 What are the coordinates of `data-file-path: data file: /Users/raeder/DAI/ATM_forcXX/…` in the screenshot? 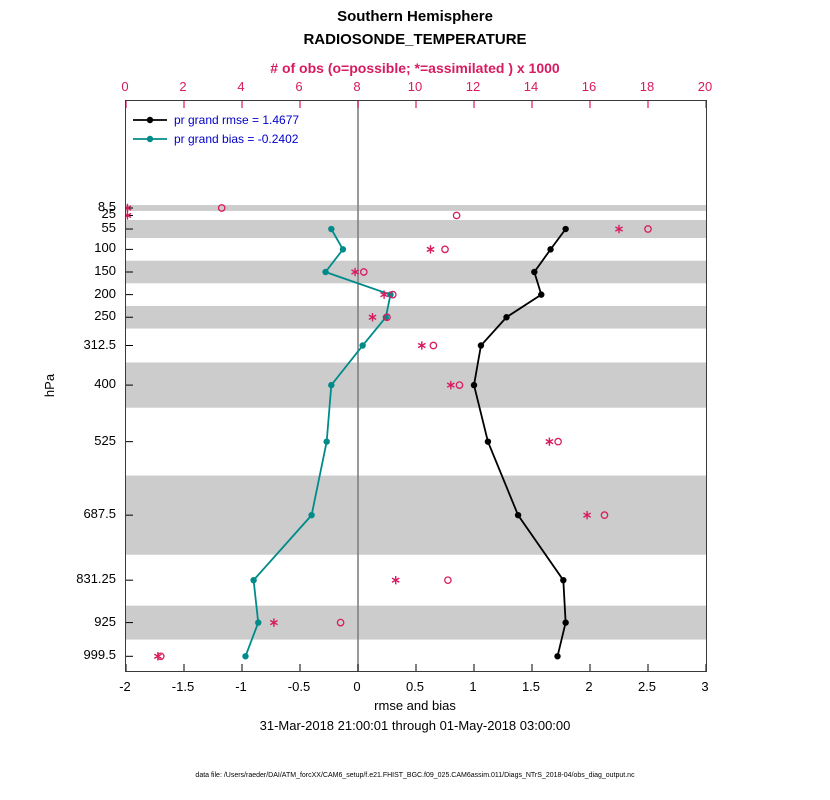 It's located at (415, 775).